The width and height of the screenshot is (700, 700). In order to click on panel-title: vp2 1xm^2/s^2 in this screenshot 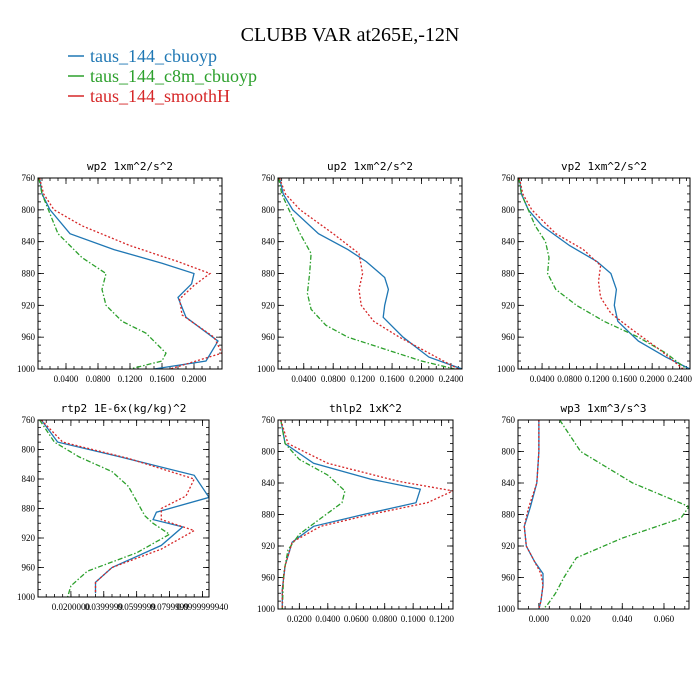, I will do `click(604, 166)`.